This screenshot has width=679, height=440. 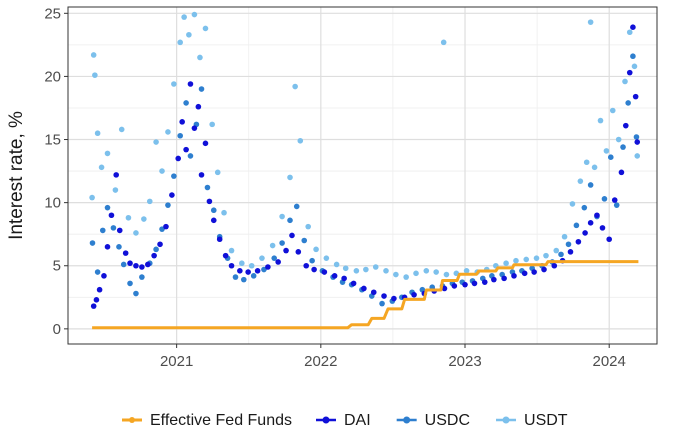 I want to click on y-tick-label: 0, so click(x=57, y=329).